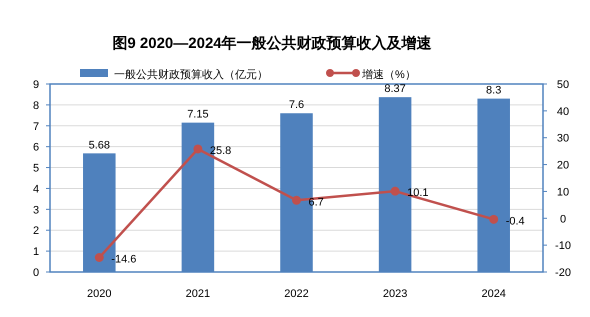 The width and height of the screenshot is (590, 317). I want to click on y-tick-label: 8, so click(36, 106).